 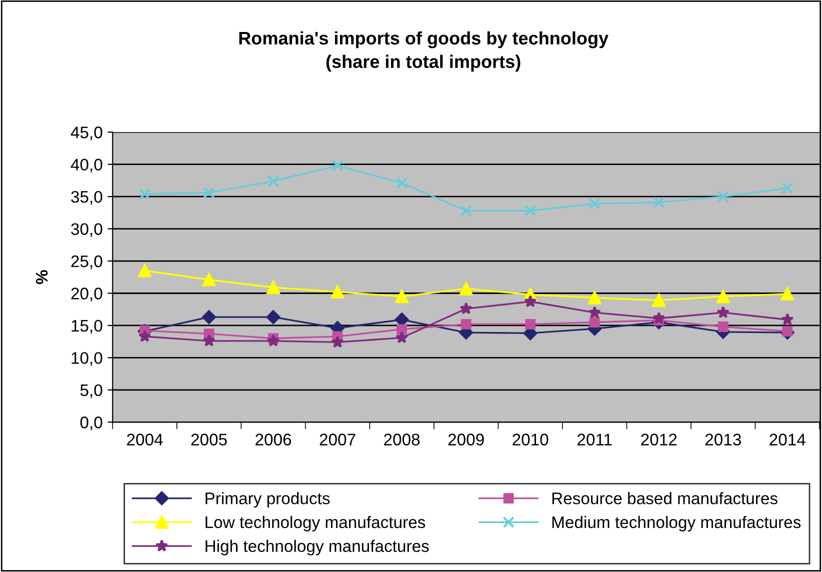 I want to click on x-tick-label: 2011, so click(x=595, y=440).